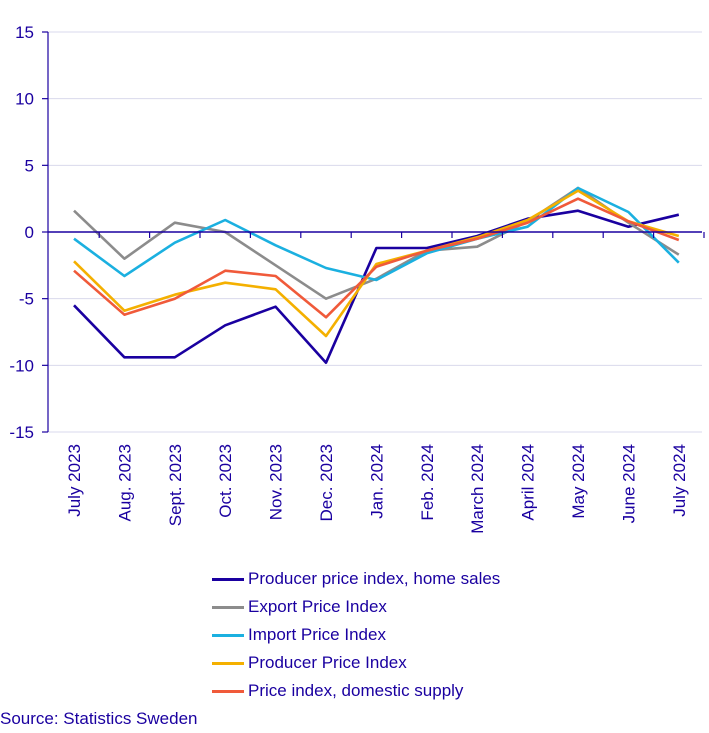 This screenshot has width=709, height=733. What do you see at coordinates (99, 718) in the screenshot?
I see `source-note: Source: Statistics Sweden` at bounding box center [99, 718].